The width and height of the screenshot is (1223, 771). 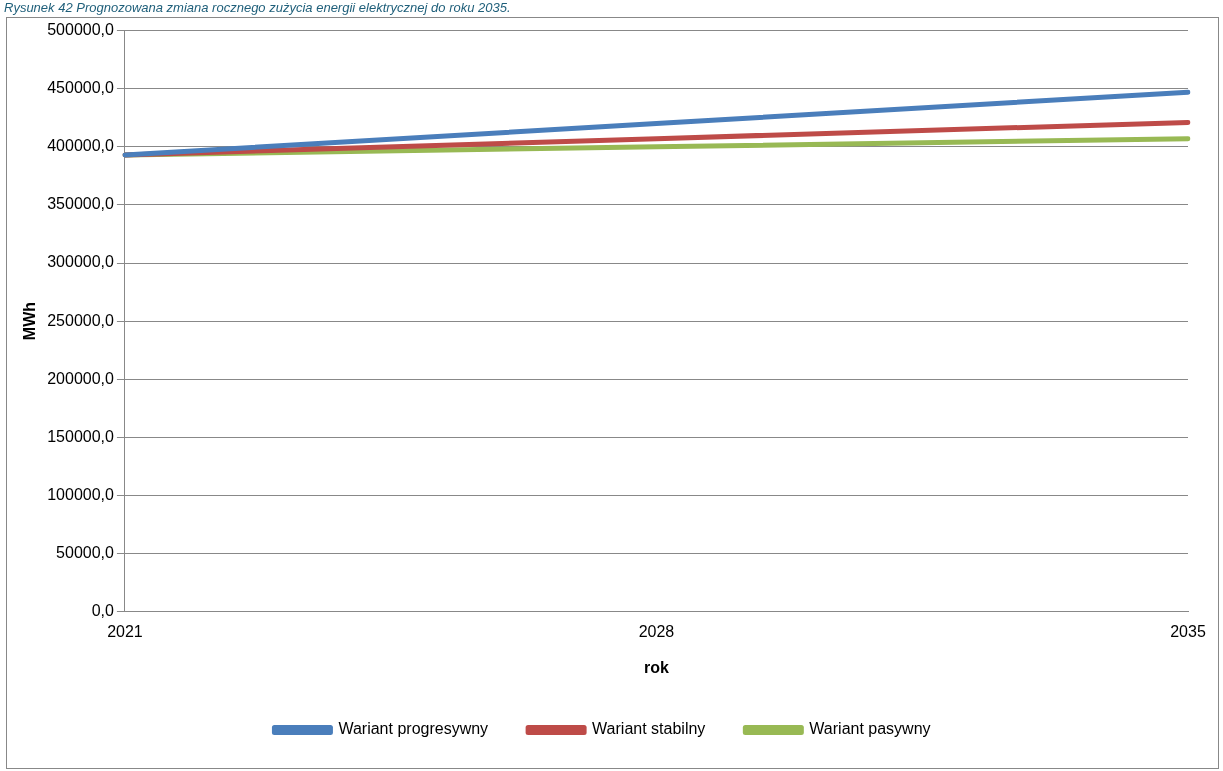 I want to click on y-tick-label: 450000,0, so click(x=81, y=88).